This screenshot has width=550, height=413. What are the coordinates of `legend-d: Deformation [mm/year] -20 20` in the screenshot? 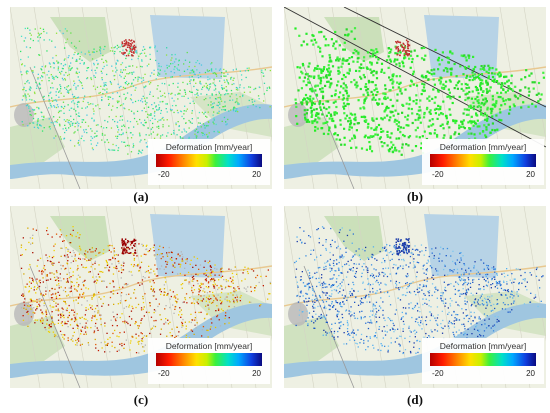 It's located at (483, 361).